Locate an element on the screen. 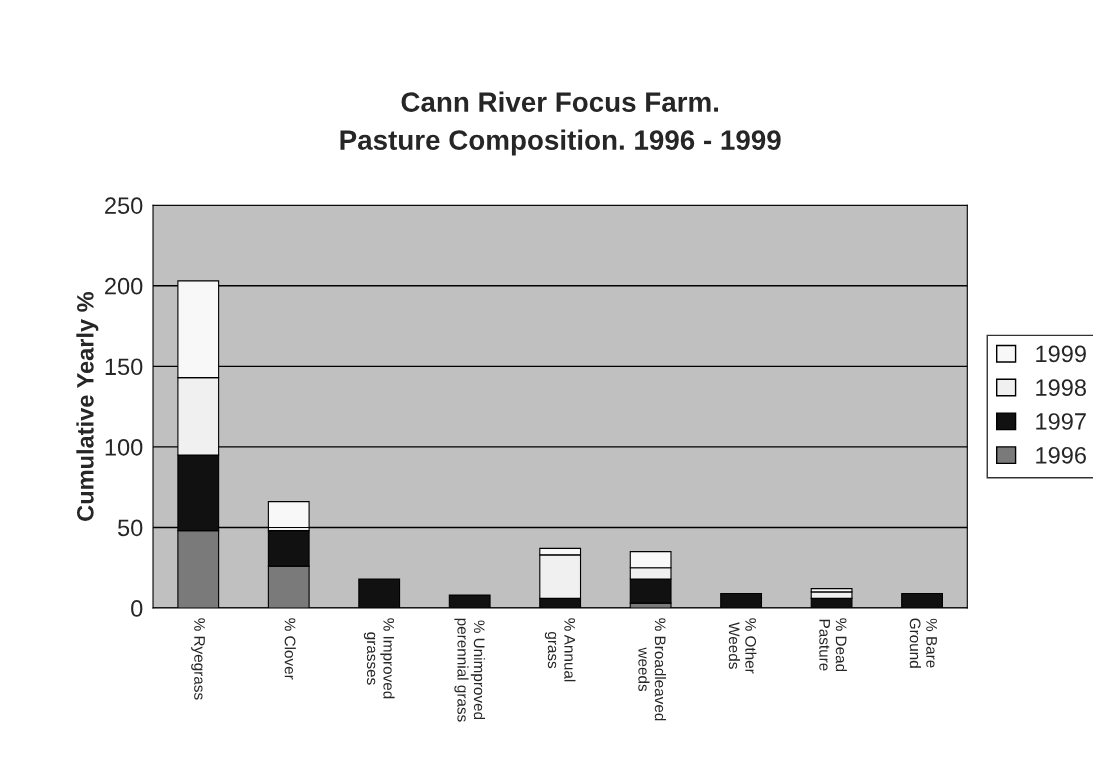 This screenshot has height=760, width=1093. x-tick-label: % Unimproved perennial grass is located at coordinates (470, 670).